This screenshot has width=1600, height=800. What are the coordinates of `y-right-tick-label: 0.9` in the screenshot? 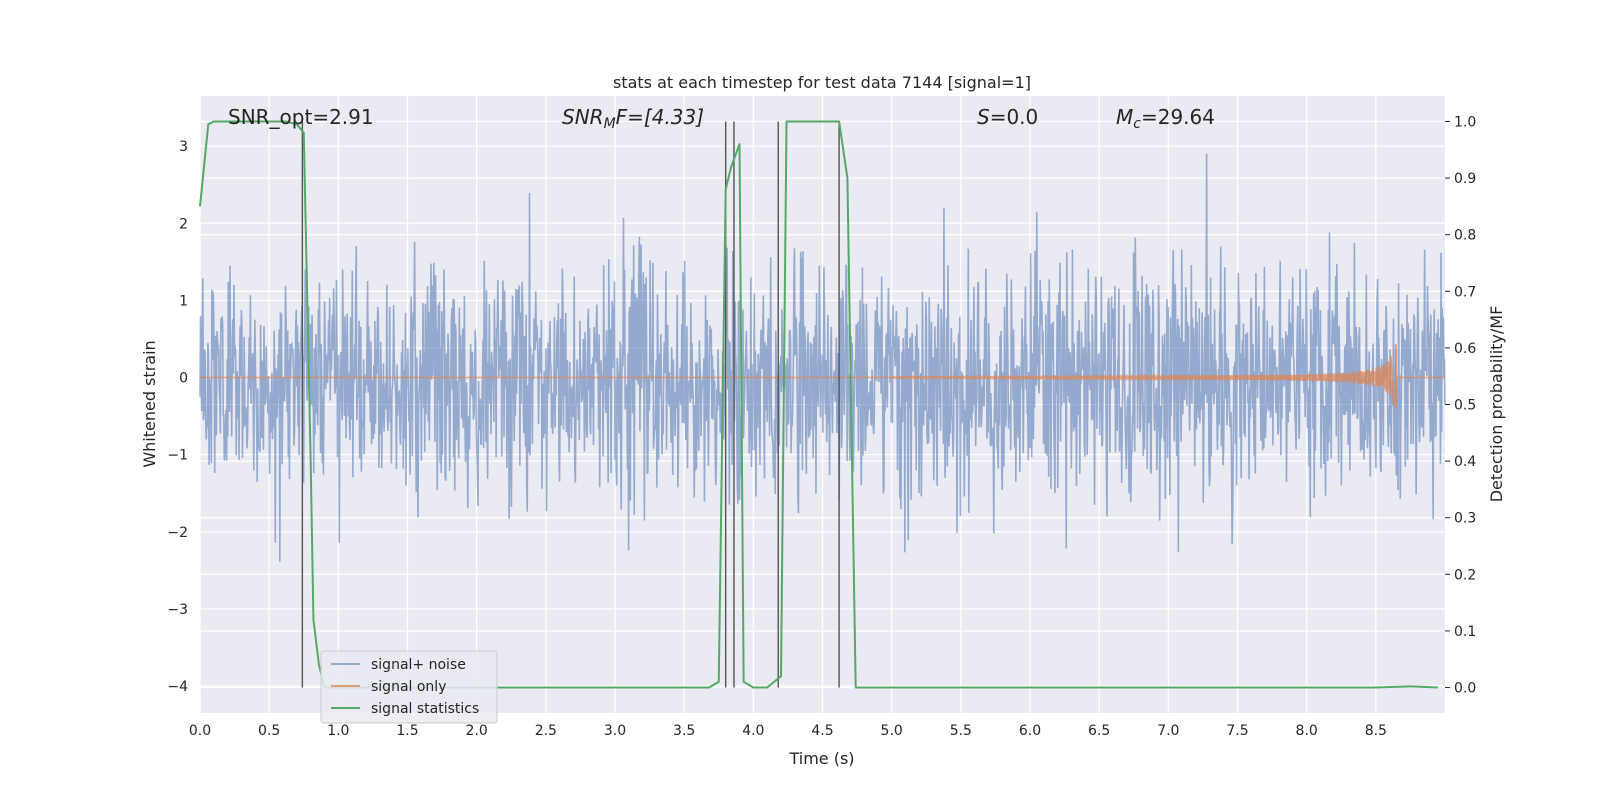 It's located at (1465, 179).